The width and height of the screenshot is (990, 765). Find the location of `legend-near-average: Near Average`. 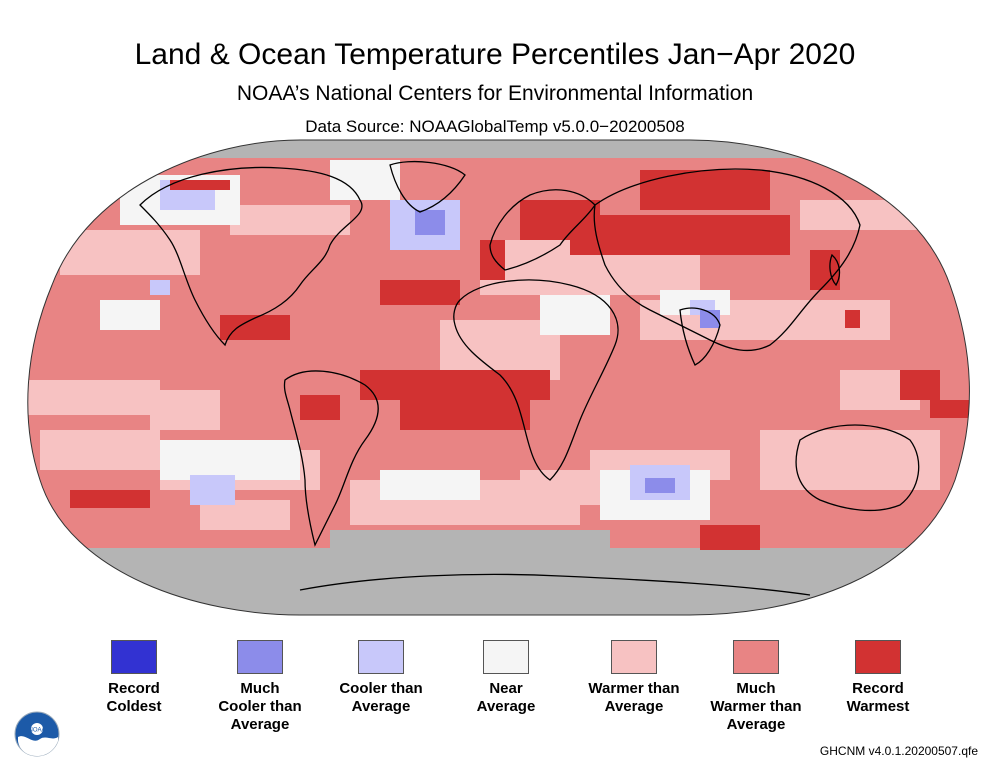

legend-near-average: Near Average is located at coordinates (506, 678).